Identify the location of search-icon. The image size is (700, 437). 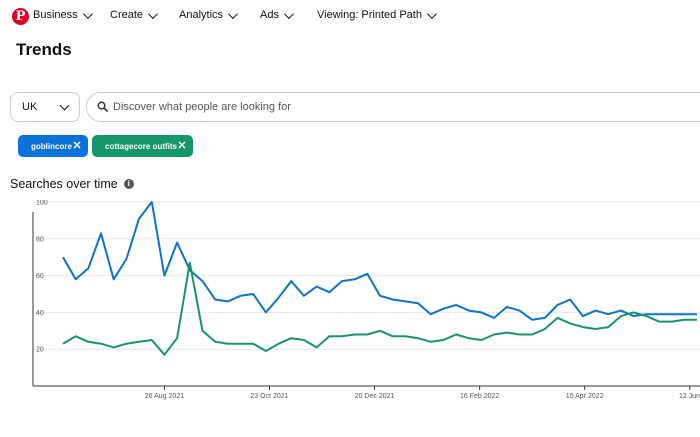
(102, 106).